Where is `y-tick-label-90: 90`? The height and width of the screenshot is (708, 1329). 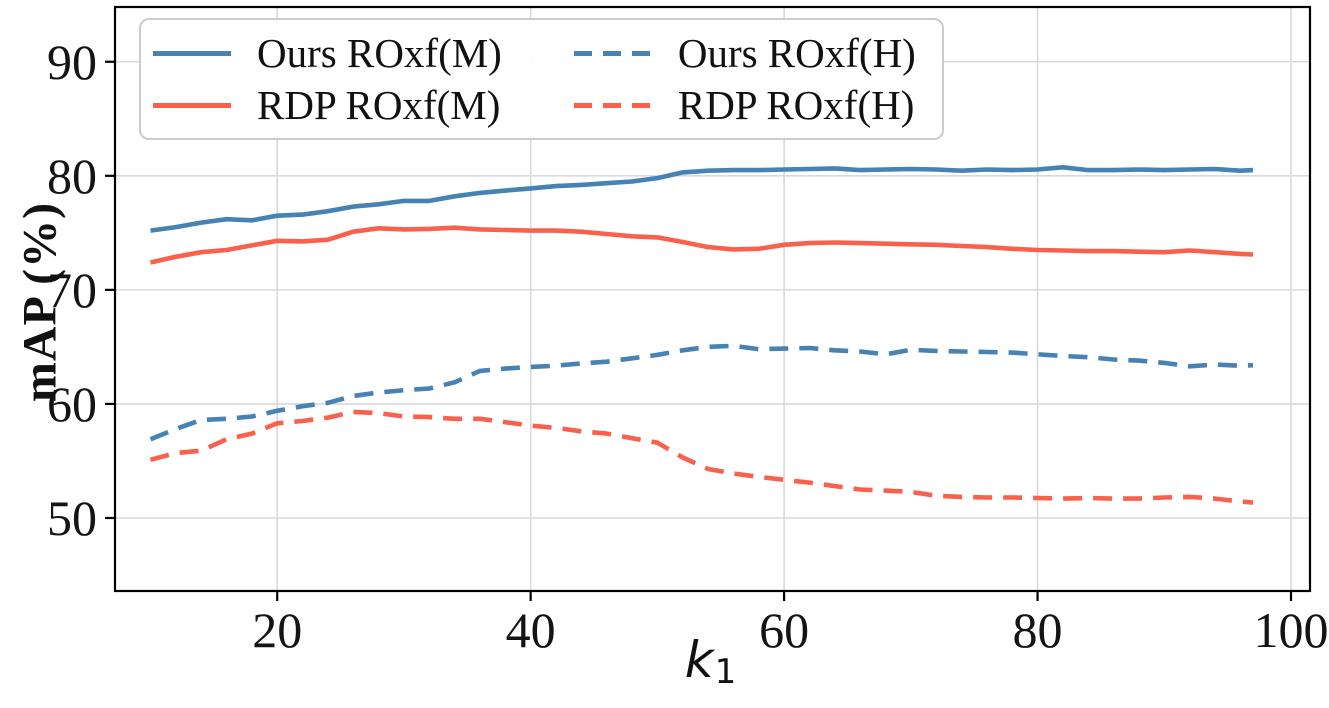 y-tick-label-90: 90 is located at coordinates (72, 62).